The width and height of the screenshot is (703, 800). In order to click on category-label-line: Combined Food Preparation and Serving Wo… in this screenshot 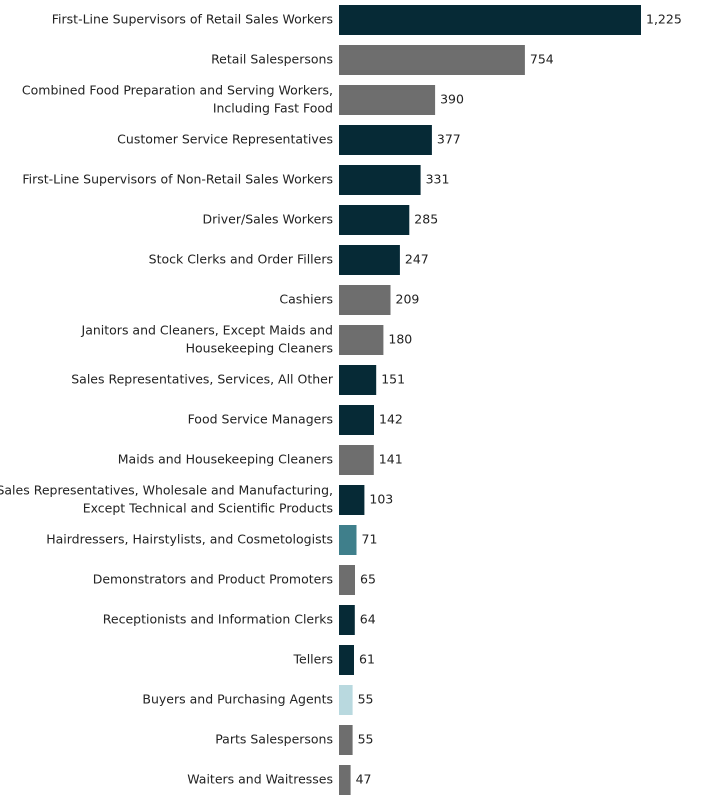, I will do `click(177, 90)`.